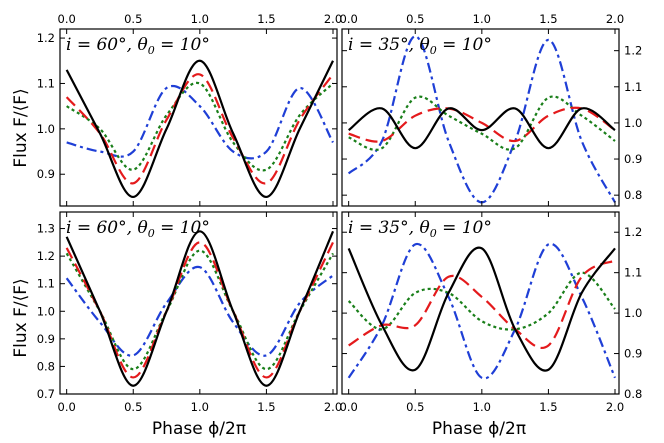 This screenshot has width=664, height=443. Describe the element at coordinates (479, 429) in the screenshot. I see `xlabel-right: Phase ϕ/2π` at that location.